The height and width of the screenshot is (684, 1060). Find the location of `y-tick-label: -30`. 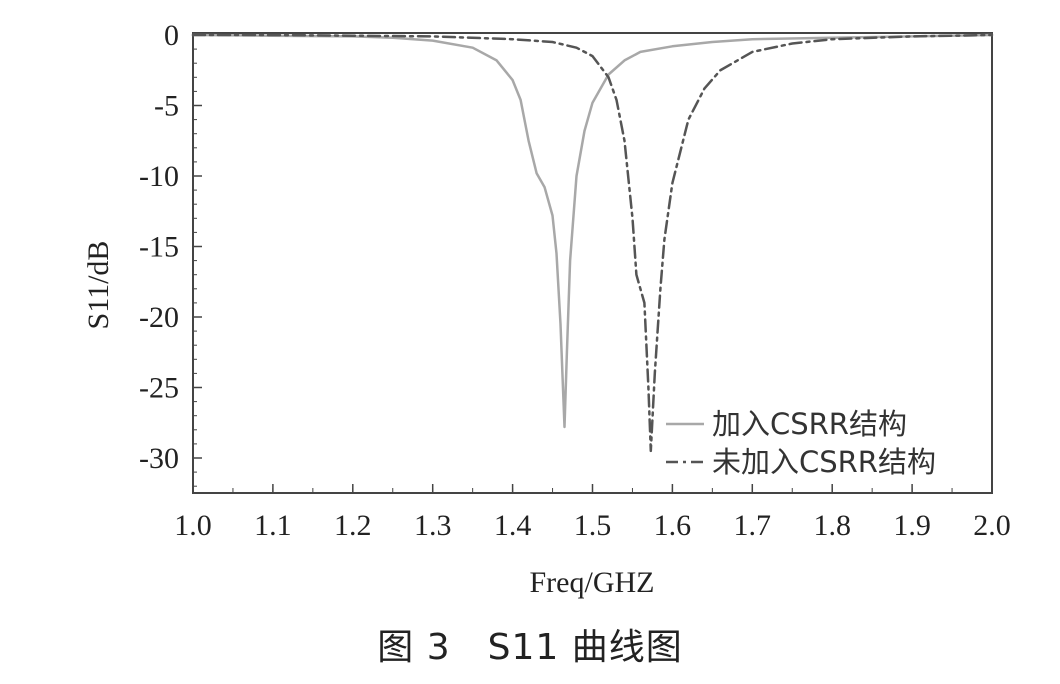

y-tick-label: -30 is located at coordinates (159, 458).